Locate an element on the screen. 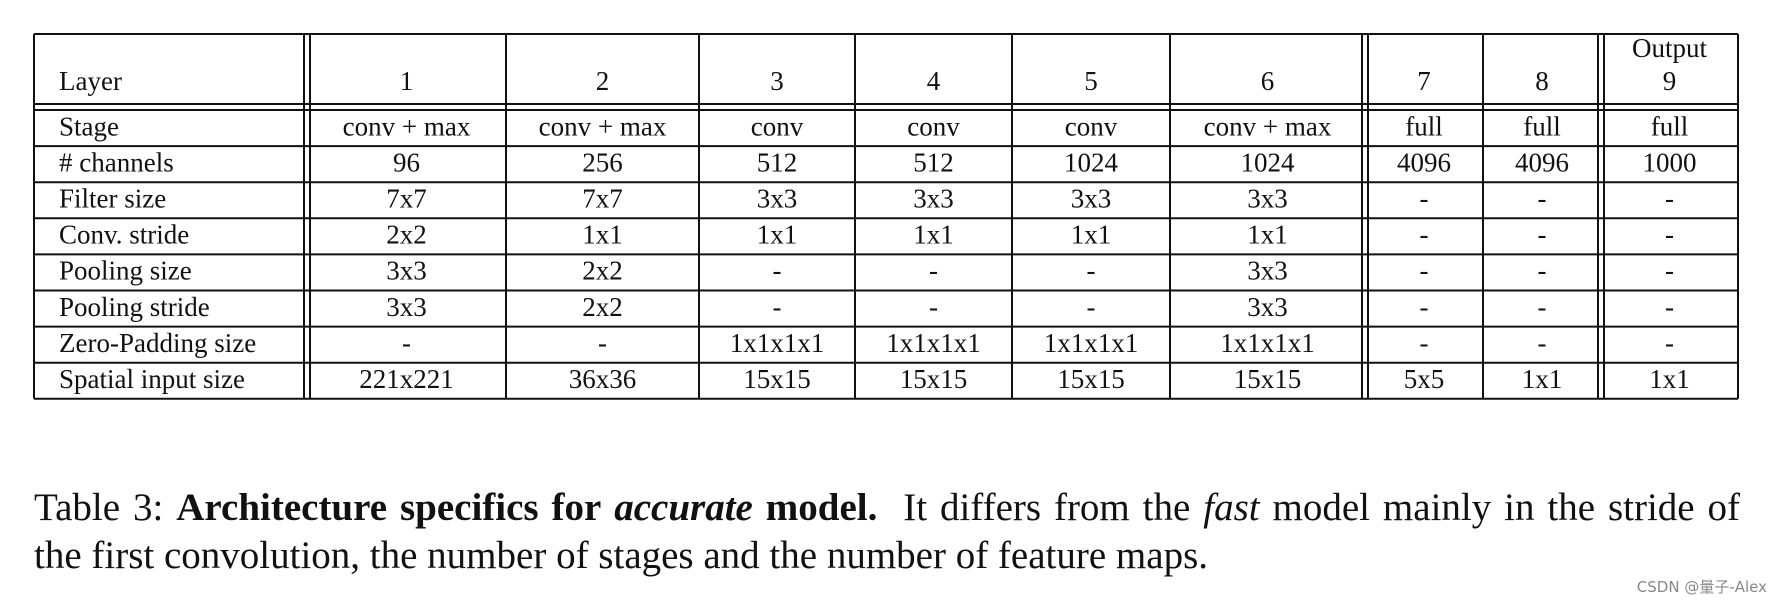 Image resolution: width=1779 pixels, height=603 pixels. table-cell: 36x36 is located at coordinates (603, 379).